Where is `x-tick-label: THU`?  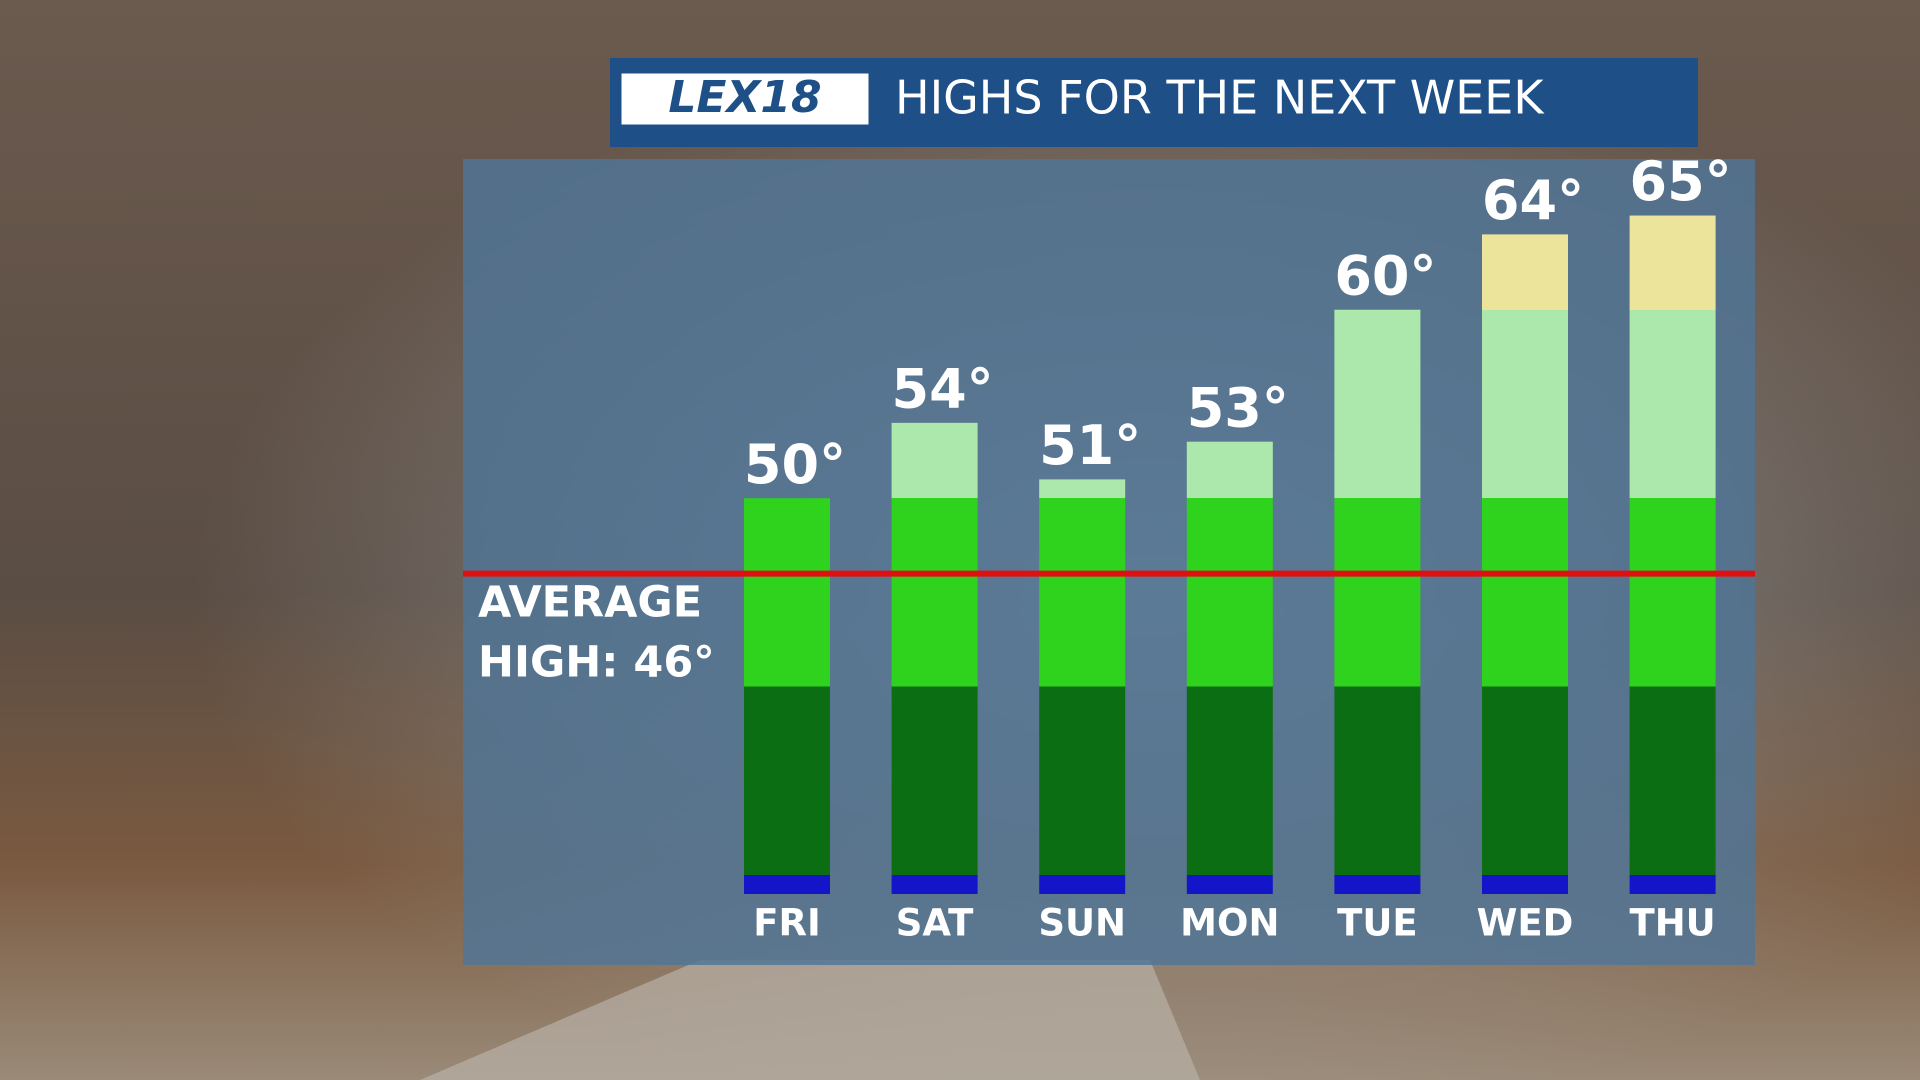
x-tick-label: THU is located at coordinates (1672, 923).